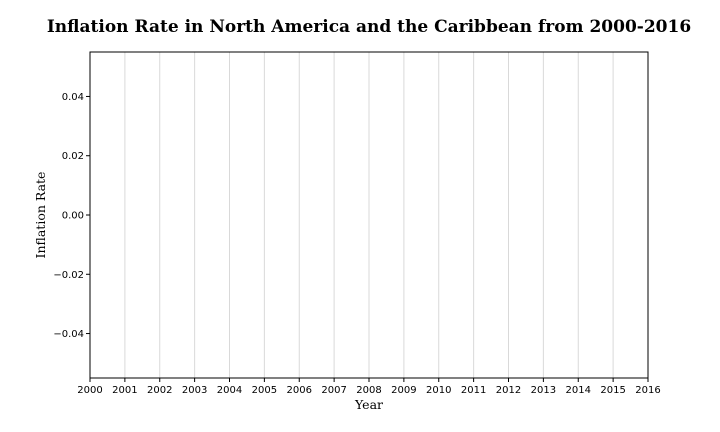 This screenshot has height=432, width=720. What do you see at coordinates (299, 390) in the screenshot?
I see `x-tick-label: 2006` at bounding box center [299, 390].